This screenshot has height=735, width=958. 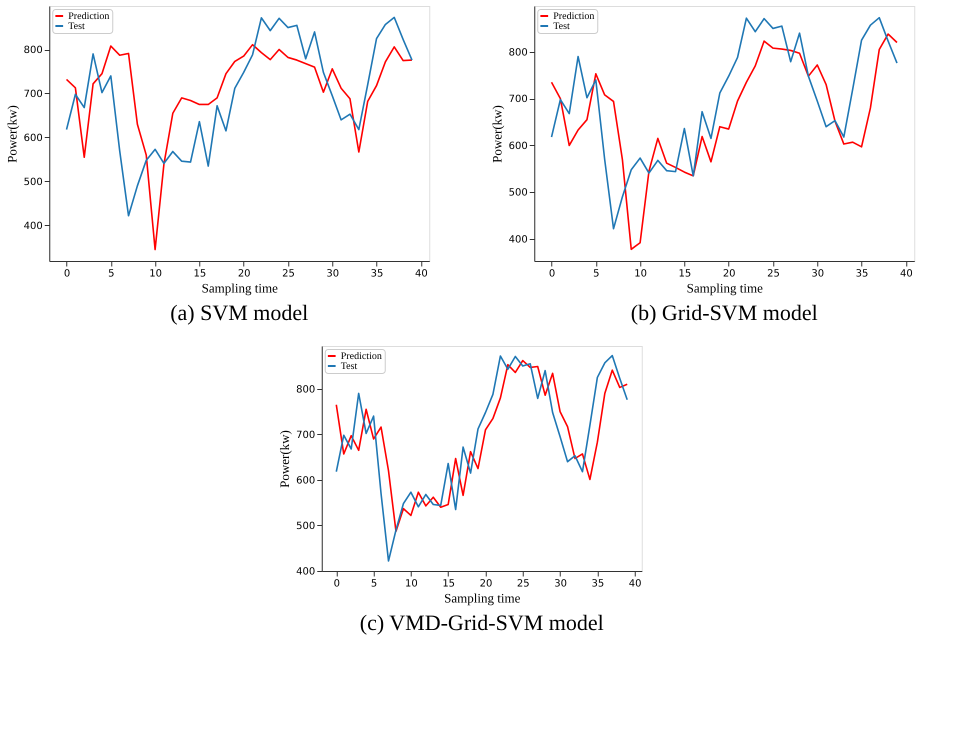 What do you see at coordinates (482, 622) in the screenshot?
I see `text: (c) VMD-Grid-SVM model` at bounding box center [482, 622].